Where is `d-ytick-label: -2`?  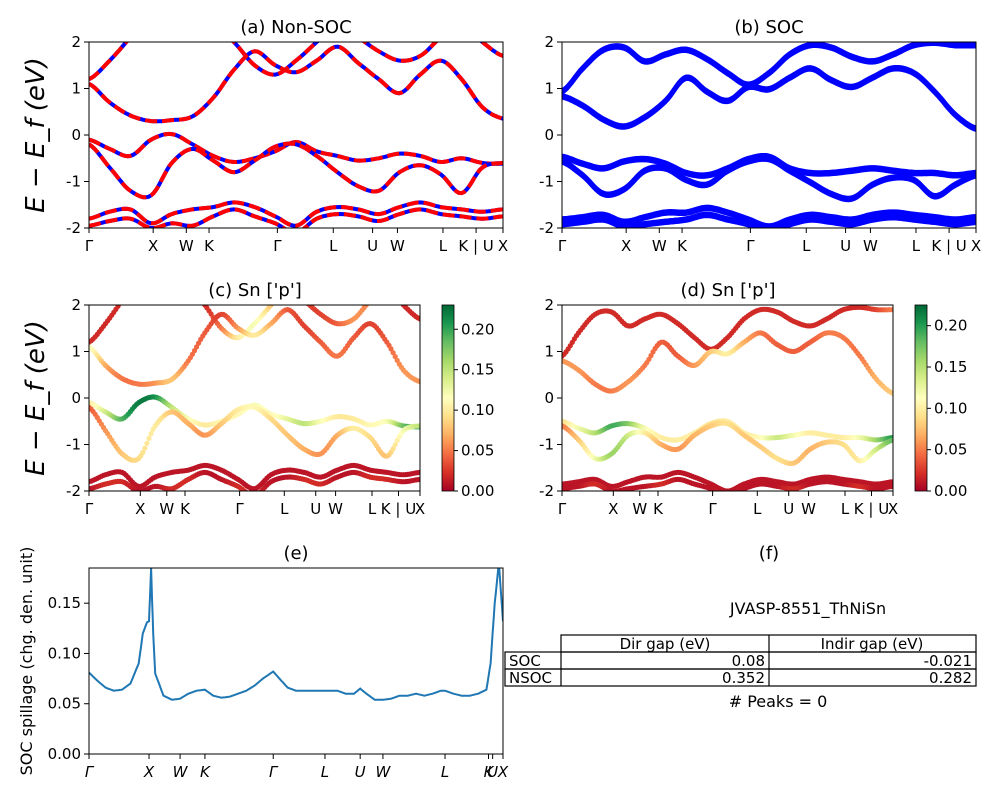
d-ytick-label: -2 is located at coordinates (546, 491).